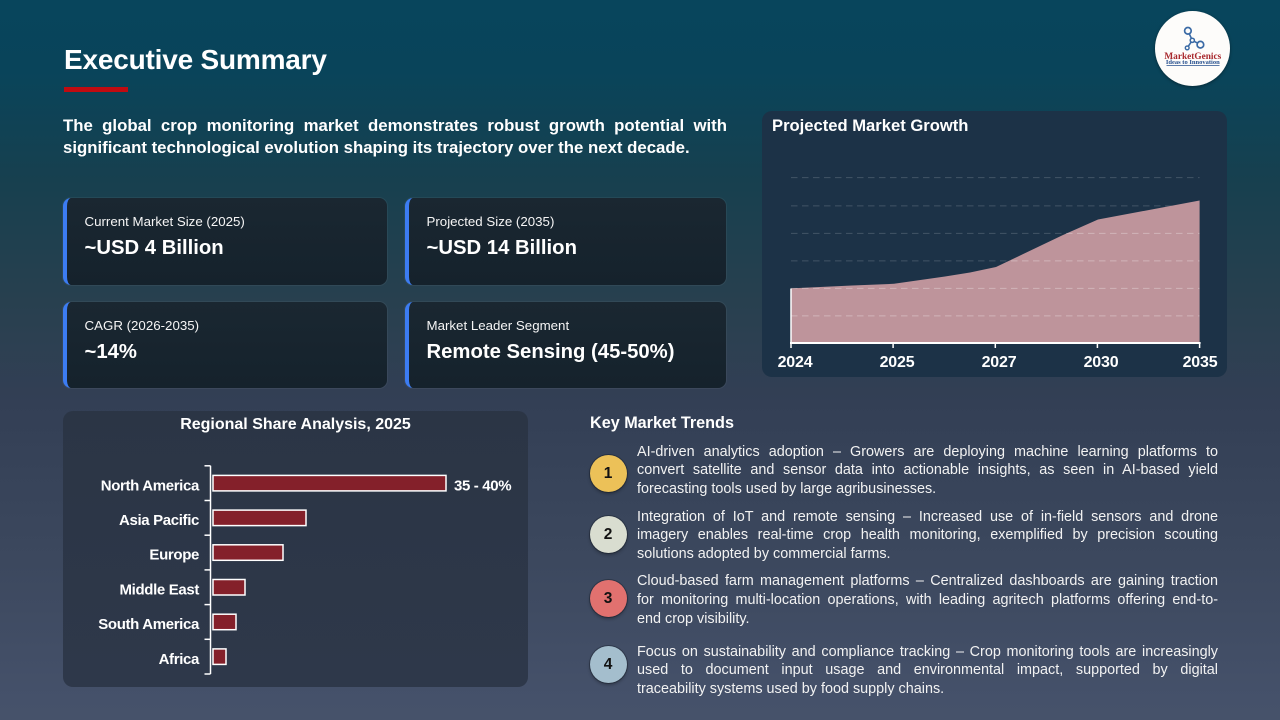 The height and width of the screenshot is (720, 1280). What do you see at coordinates (1101, 362) in the screenshot?
I see `svg-text: 2030` at bounding box center [1101, 362].